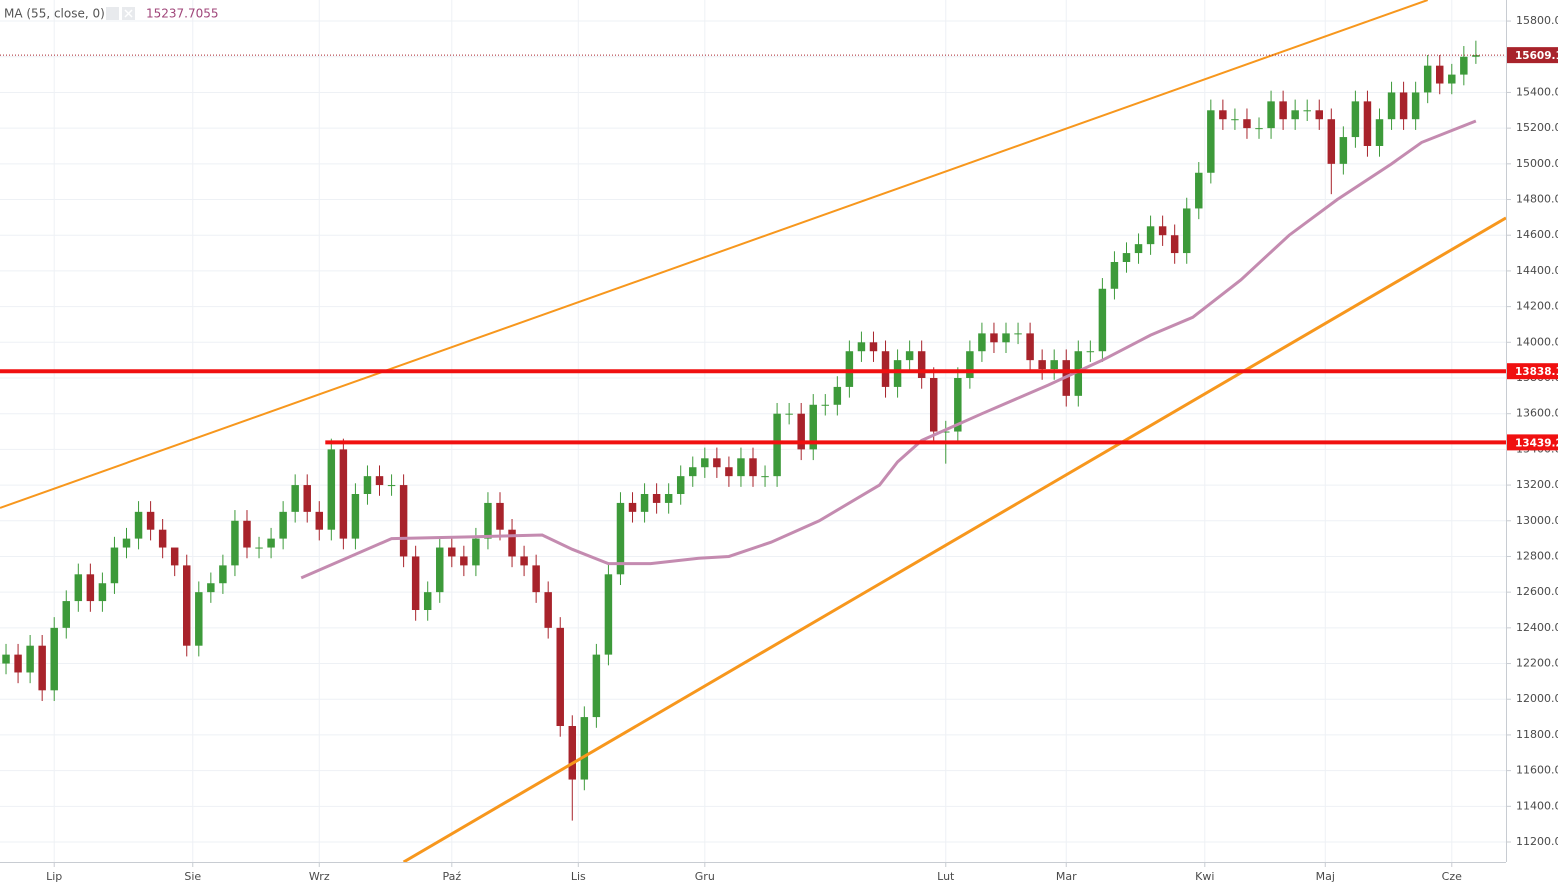 This screenshot has width=1558, height=883. I want to click on price-label: 15609.1, so click(1536, 56).